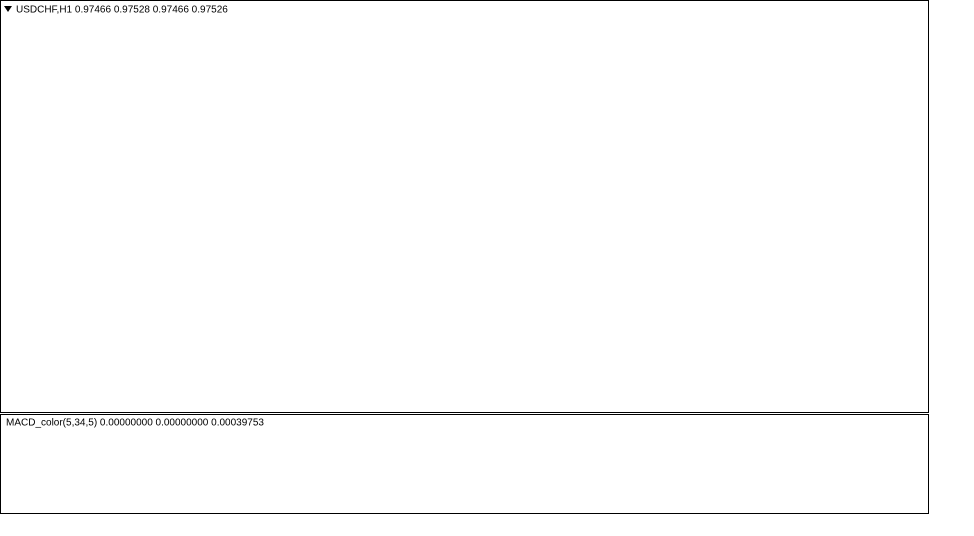 The image size is (974, 536). I want to click on menu-icon, so click(8, 9).